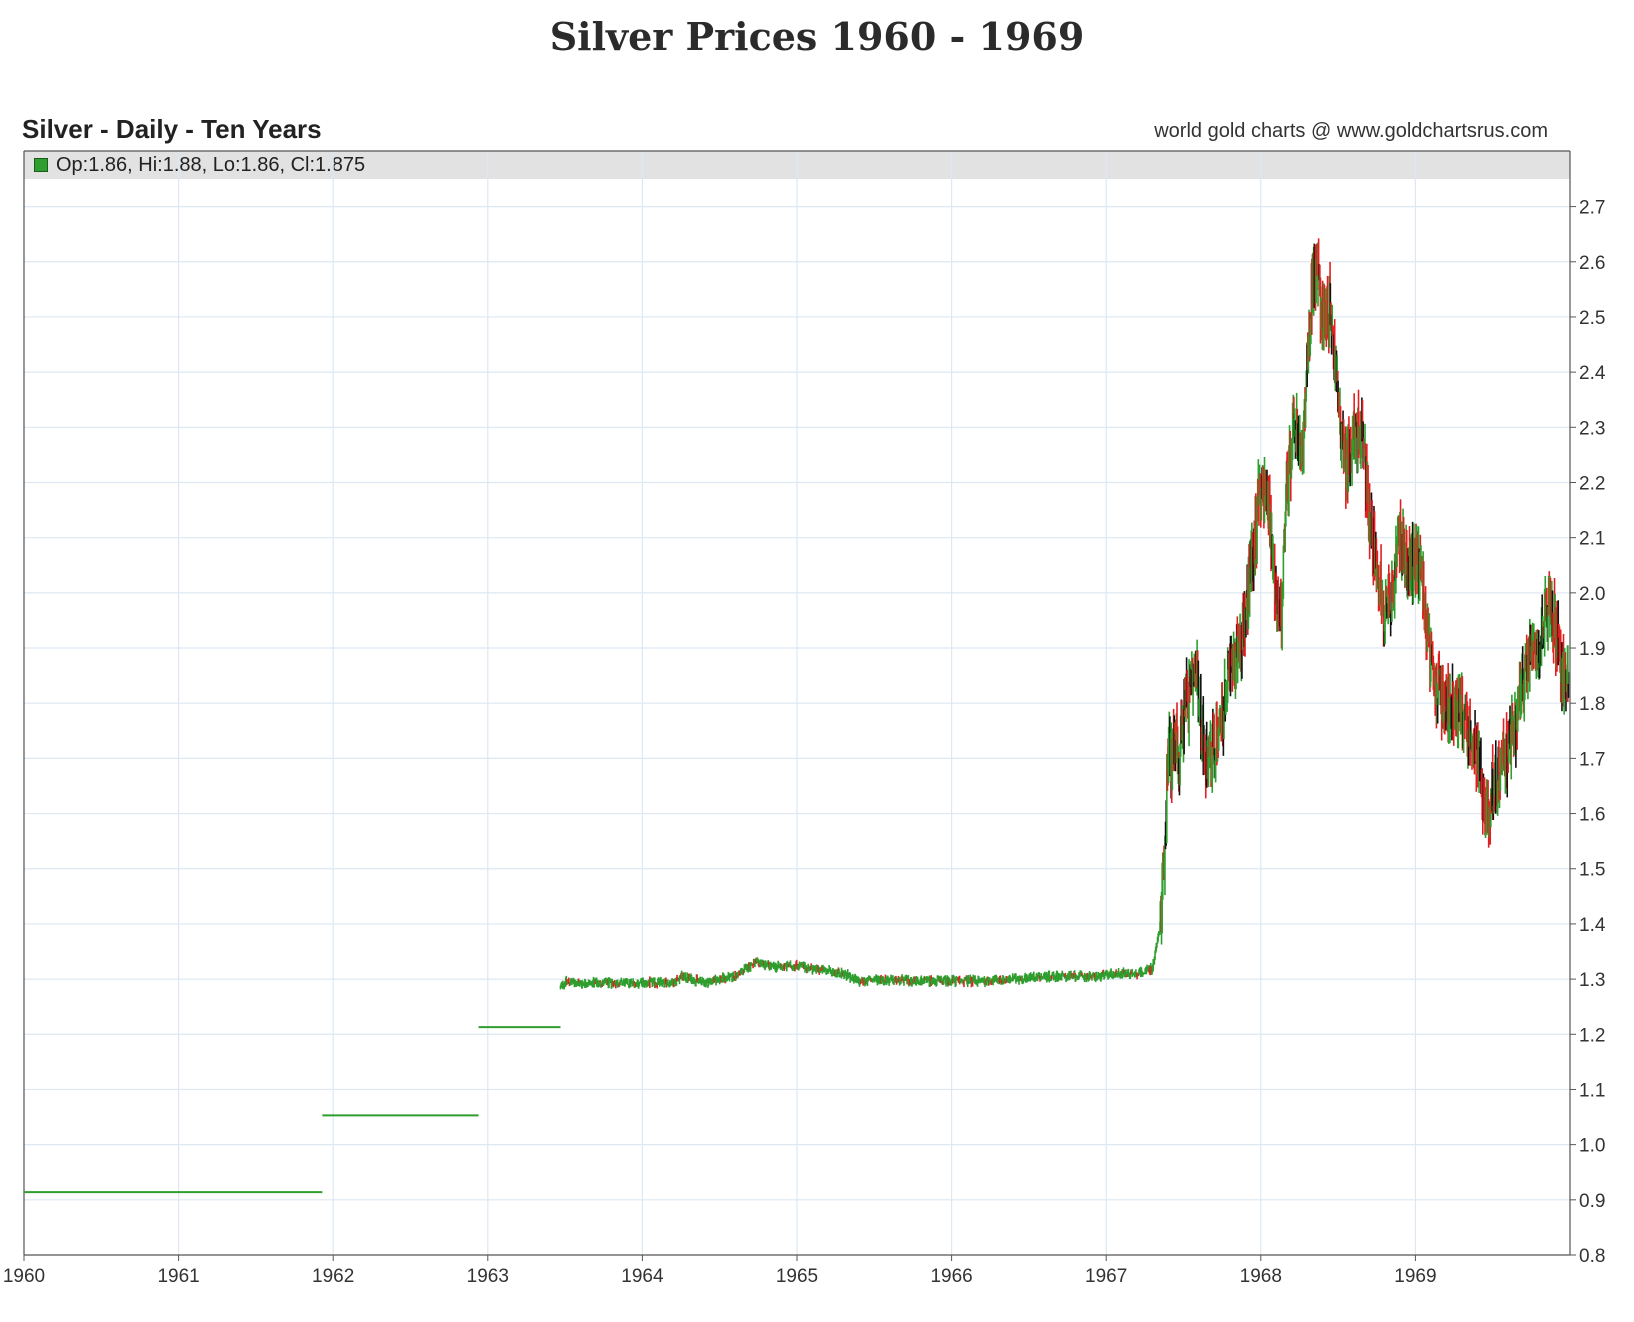 This screenshot has width=1634, height=1322. I want to click on y-tick-label: 1.5, so click(1592, 870).